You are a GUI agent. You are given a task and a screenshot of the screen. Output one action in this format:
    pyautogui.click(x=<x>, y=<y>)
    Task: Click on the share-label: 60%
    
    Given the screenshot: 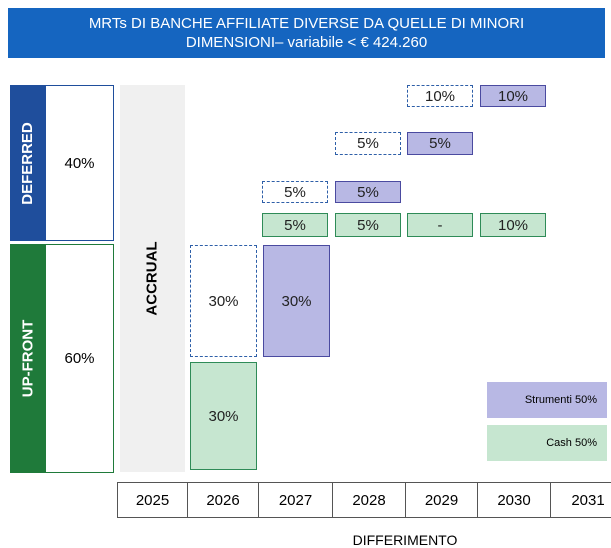 What is the action you would take?
    pyautogui.click(x=79, y=358)
    